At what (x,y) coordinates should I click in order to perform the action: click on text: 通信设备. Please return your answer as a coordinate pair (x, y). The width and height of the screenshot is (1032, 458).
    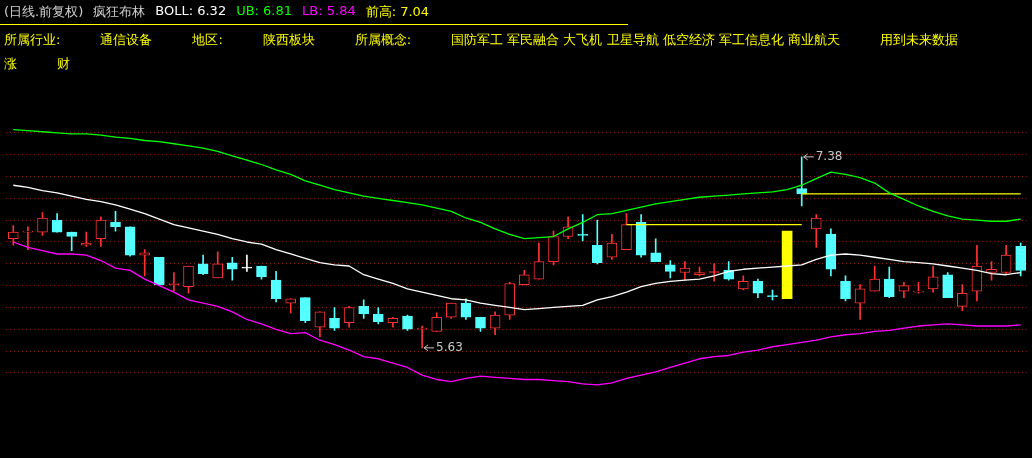
    Looking at the image, I should click on (126, 40).